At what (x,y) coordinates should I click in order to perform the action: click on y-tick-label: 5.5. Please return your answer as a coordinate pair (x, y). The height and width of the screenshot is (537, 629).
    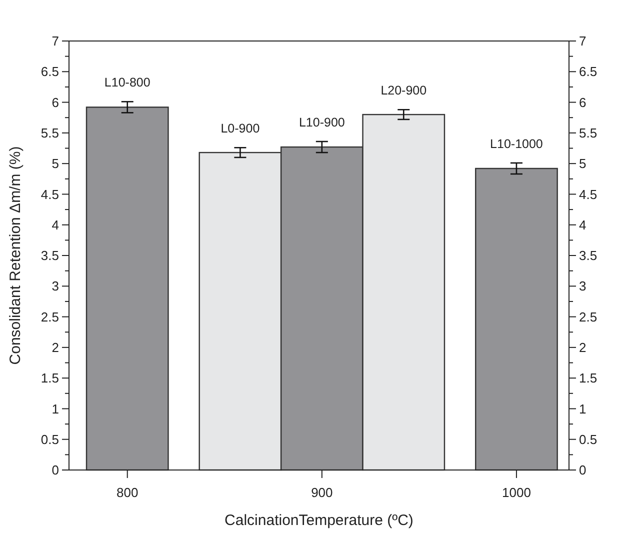
    Looking at the image, I should click on (49, 132).